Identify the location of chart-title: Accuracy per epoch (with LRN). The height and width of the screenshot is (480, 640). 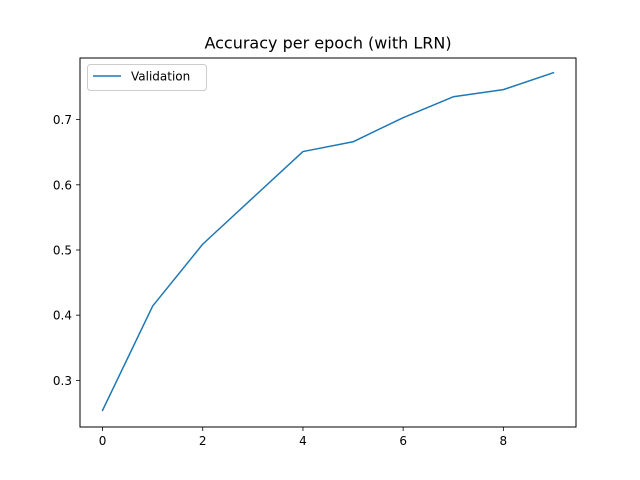
(327, 43).